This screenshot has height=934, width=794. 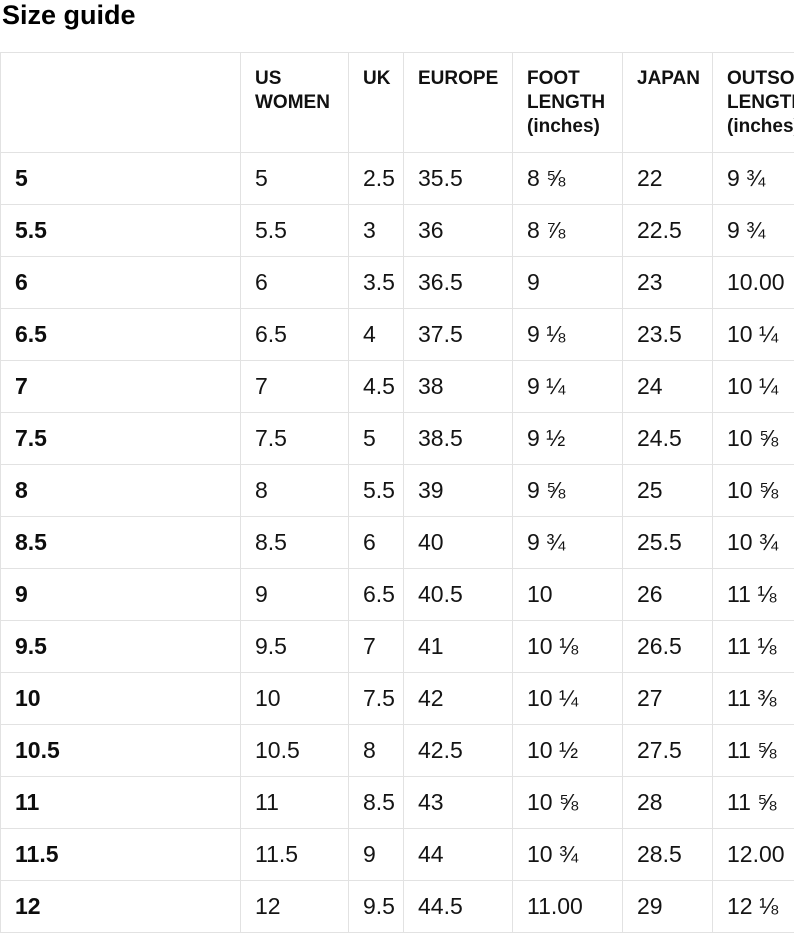 I want to click on cell-europe: 36, so click(x=458, y=231).